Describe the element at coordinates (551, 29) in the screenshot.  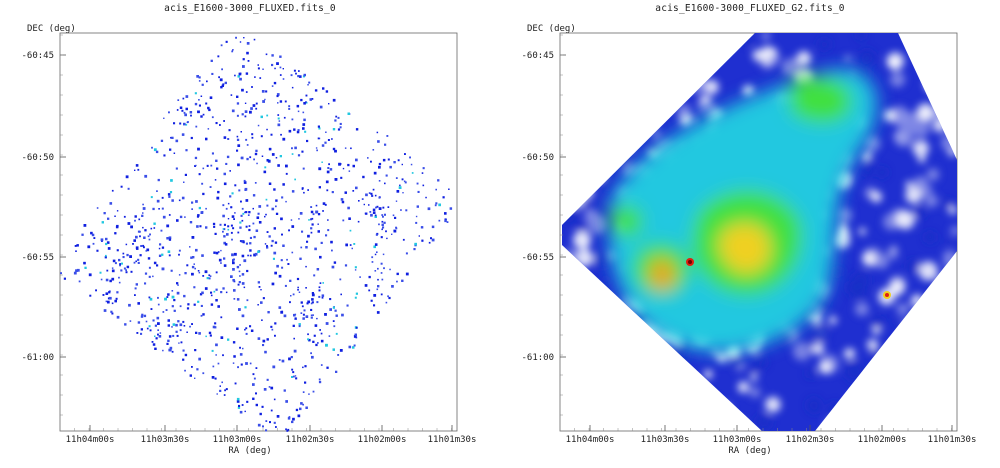
I see `right-y-axis-label: DEC (deg)` at that location.